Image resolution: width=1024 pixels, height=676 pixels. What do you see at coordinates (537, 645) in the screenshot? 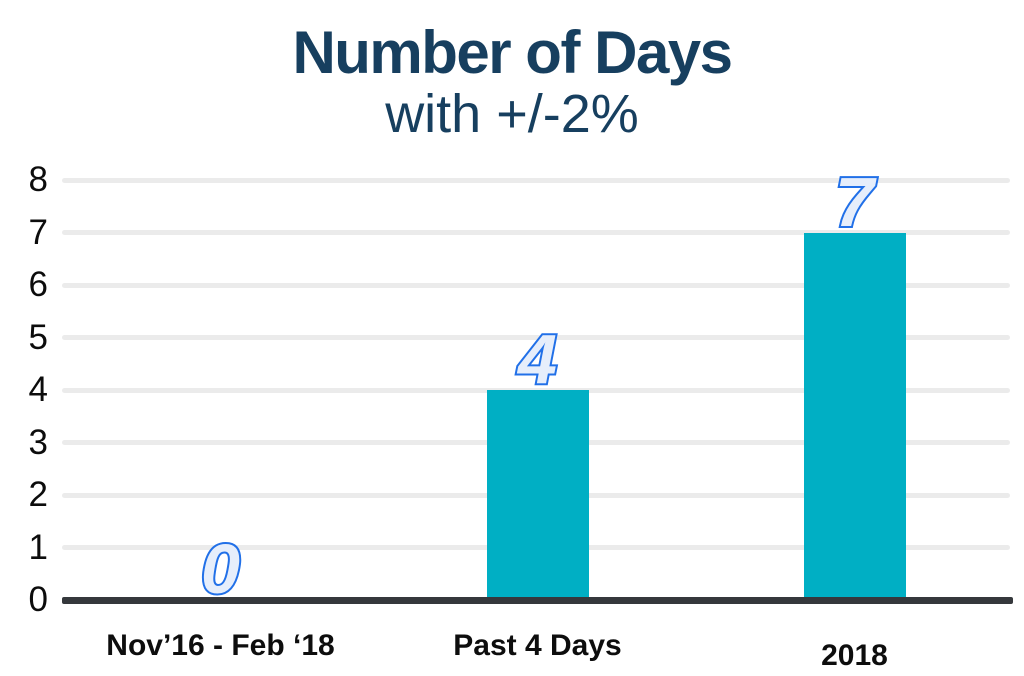
I see `x-category-label: Past 4 Days` at bounding box center [537, 645].